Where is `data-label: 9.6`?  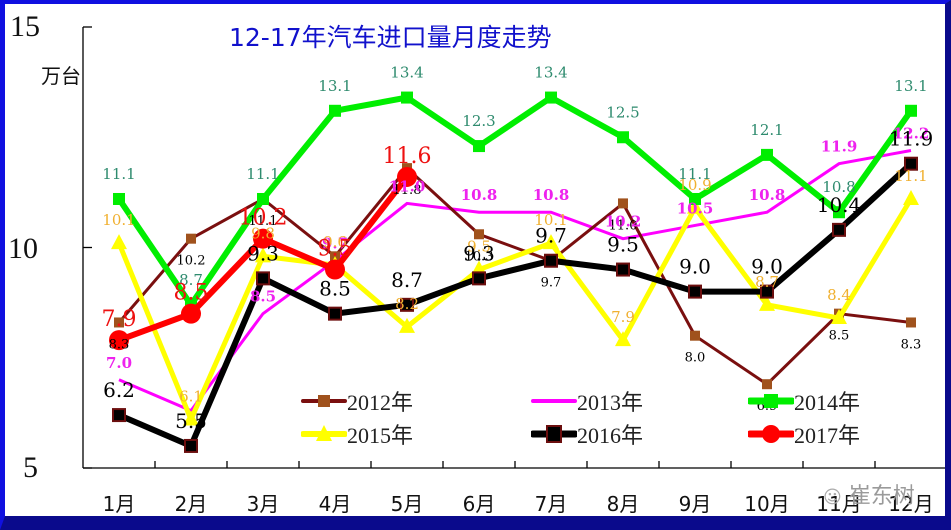 data-label: 9.6 is located at coordinates (335, 242).